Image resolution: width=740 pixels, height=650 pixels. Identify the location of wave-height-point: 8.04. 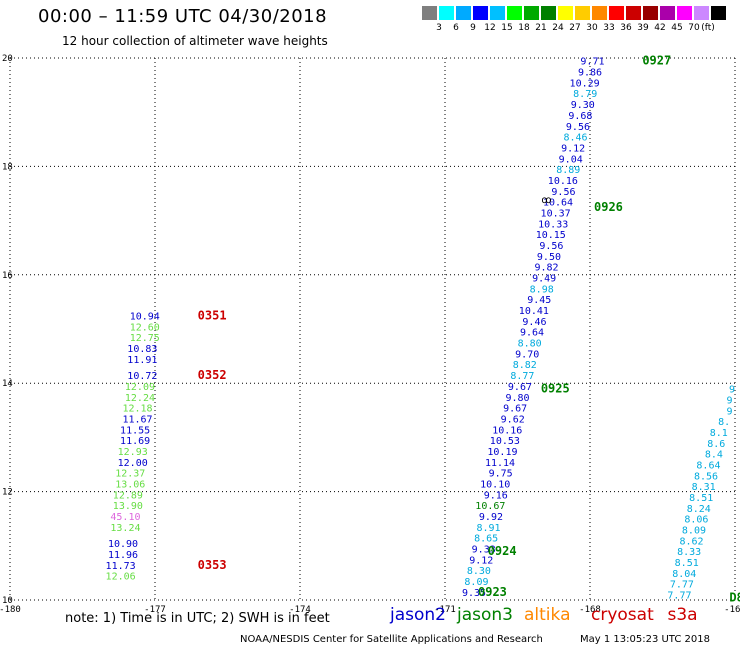
(684, 574).